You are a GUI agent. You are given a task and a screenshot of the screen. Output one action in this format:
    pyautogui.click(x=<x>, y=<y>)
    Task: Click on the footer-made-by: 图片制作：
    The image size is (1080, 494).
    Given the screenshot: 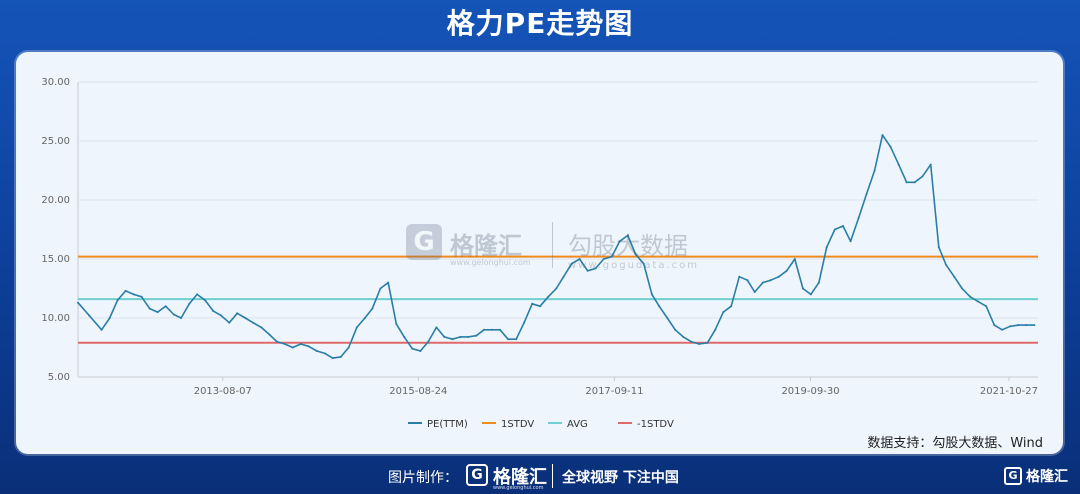 What is the action you would take?
    pyautogui.click(x=423, y=478)
    